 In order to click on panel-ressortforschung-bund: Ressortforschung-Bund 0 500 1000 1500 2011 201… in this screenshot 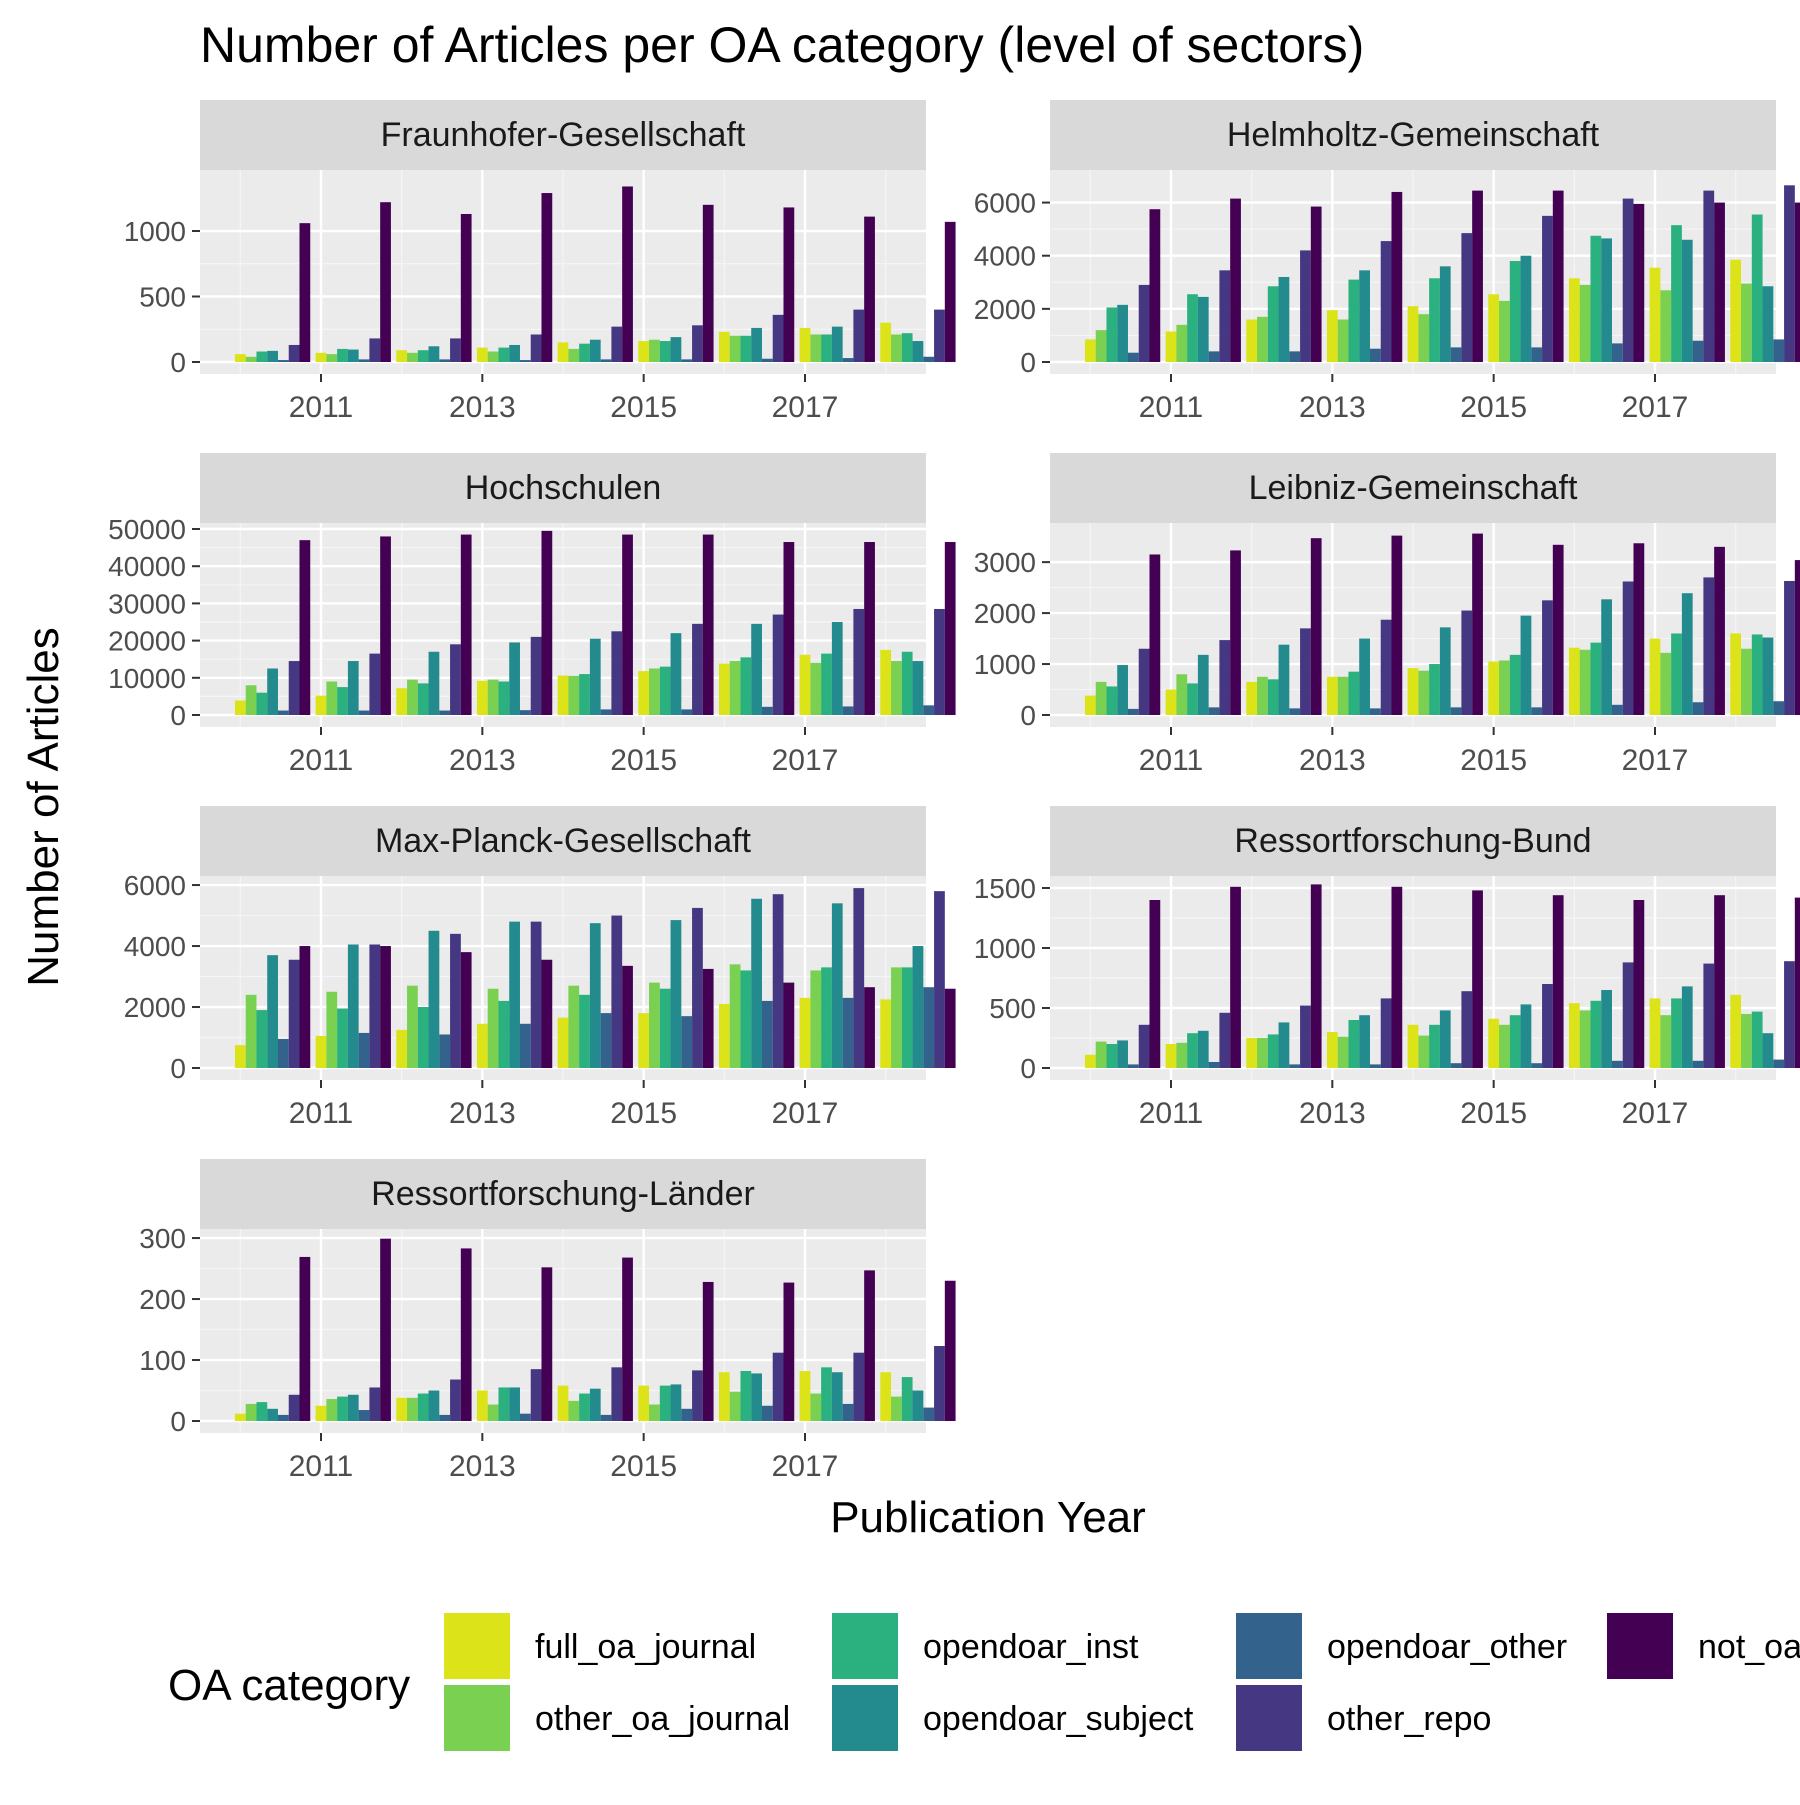, I will do `click(1387, 968)`.